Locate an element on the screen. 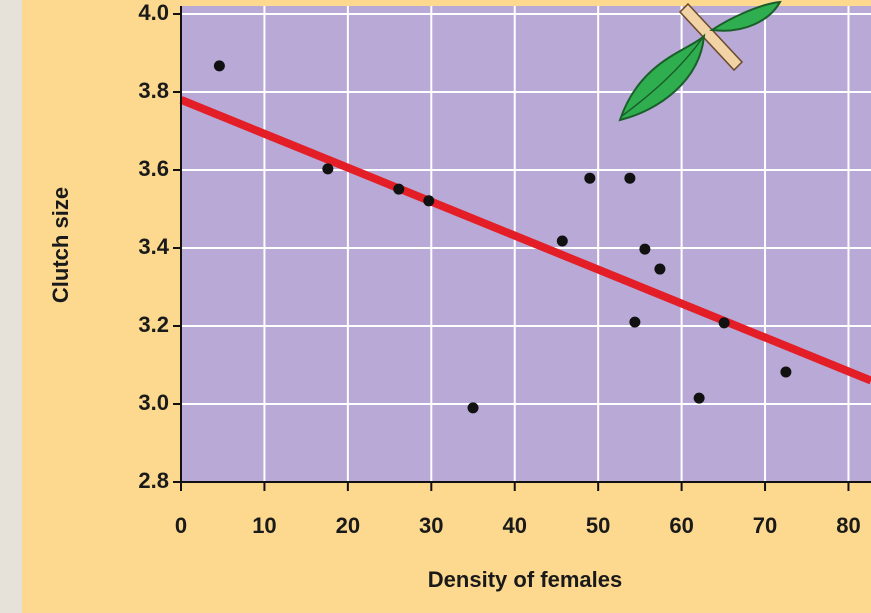 Image resolution: width=871 pixels, height=613 pixels. y-tick-label: 2.8 is located at coordinates (153, 480).